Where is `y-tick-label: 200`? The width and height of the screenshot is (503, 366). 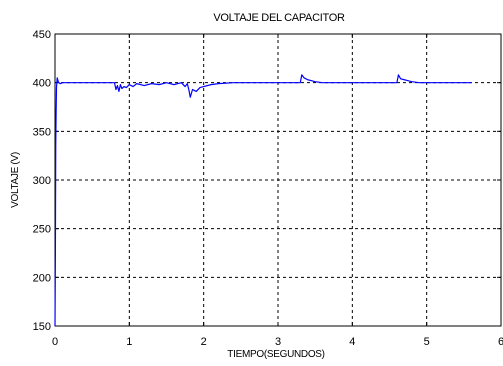
y-tick-label: 200 is located at coordinates (42, 278).